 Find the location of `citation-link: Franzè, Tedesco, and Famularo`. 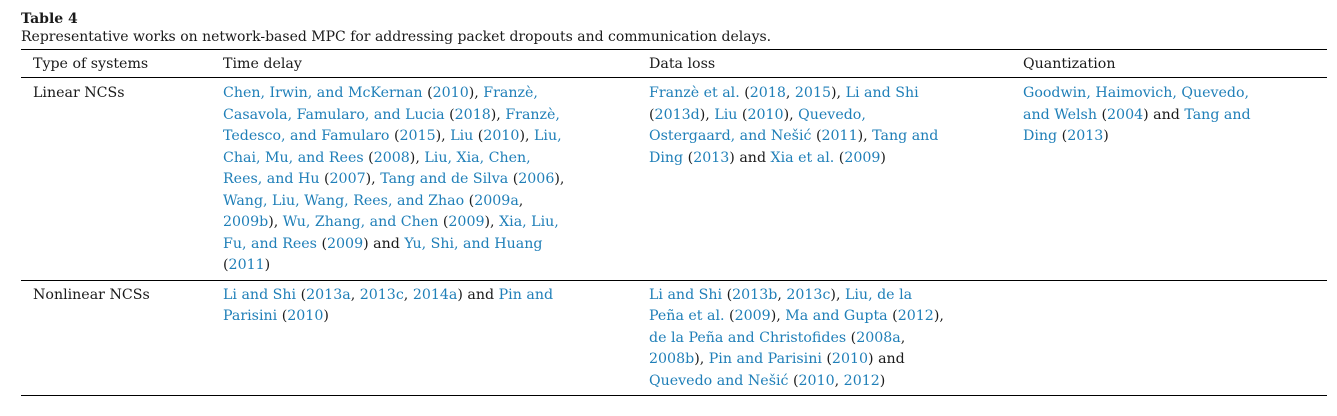

citation-link: Franzè, Tedesco, and Famularo is located at coordinates (391, 125).